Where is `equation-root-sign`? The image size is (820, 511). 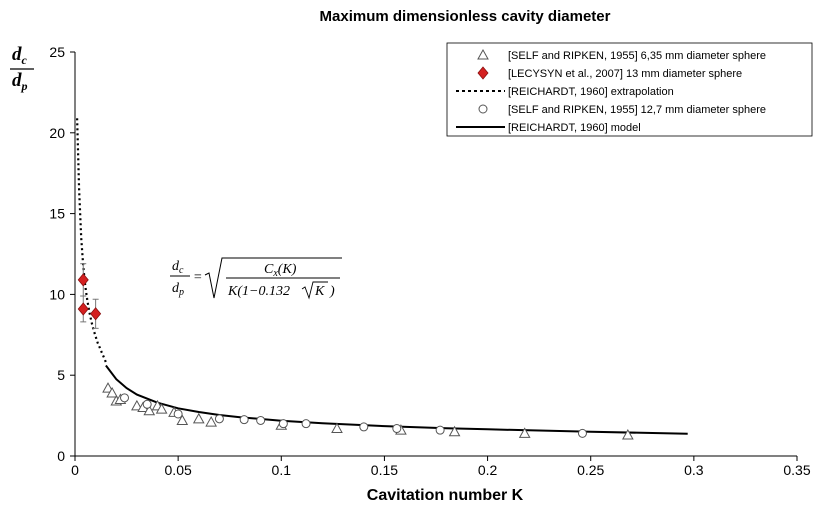 equation-root-sign is located at coordinates (273, 278).